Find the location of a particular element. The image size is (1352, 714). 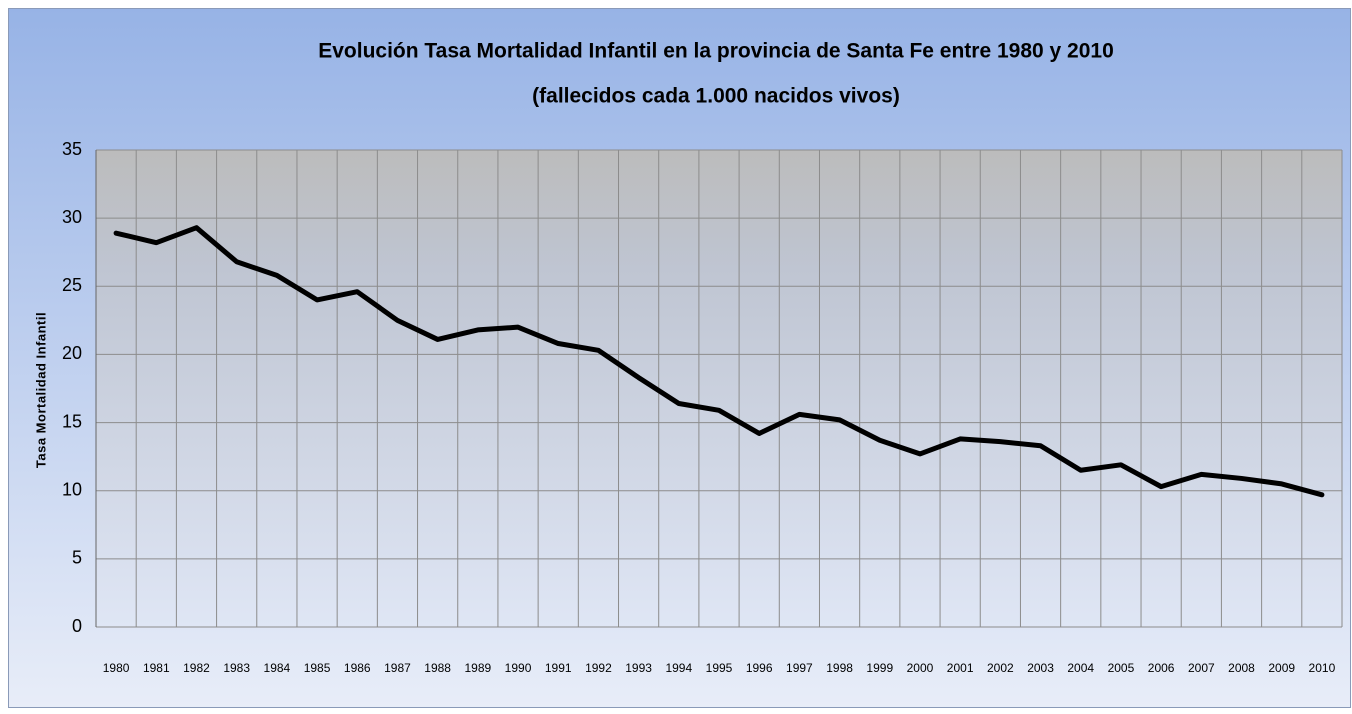

x-tick-label: 1984 is located at coordinates (277, 668).